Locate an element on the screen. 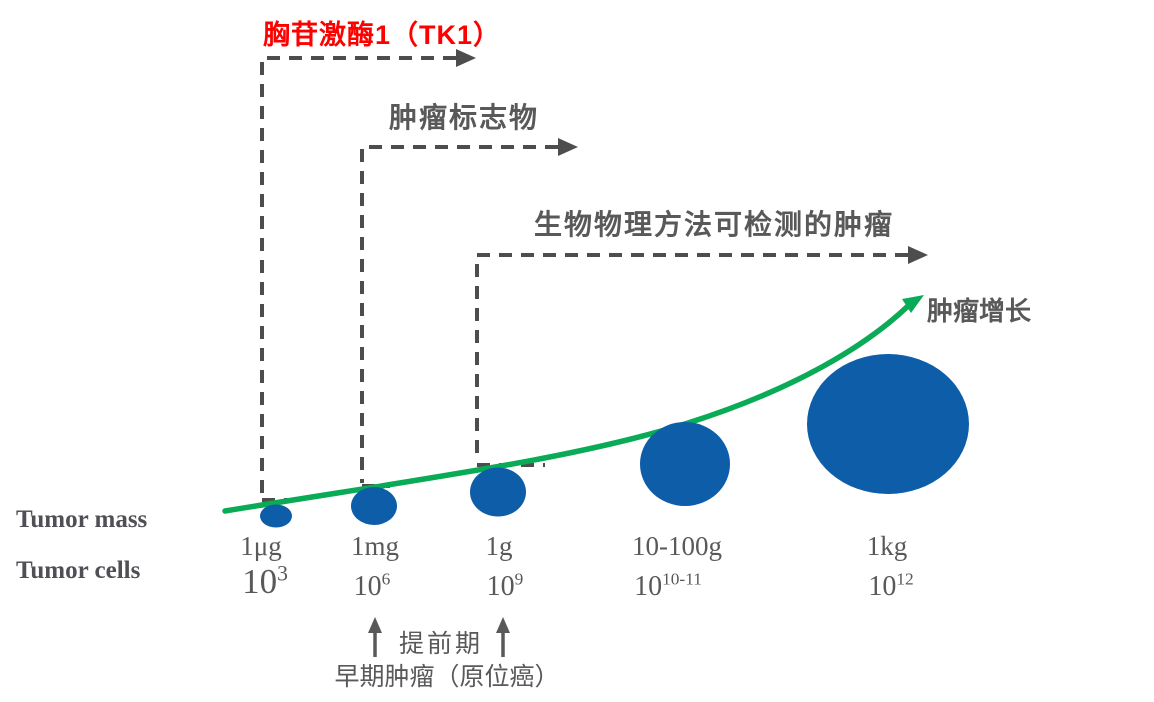  biophysical-detection-label: 生物物理方法可检测的肿瘤 is located at coordinates (714, 224).